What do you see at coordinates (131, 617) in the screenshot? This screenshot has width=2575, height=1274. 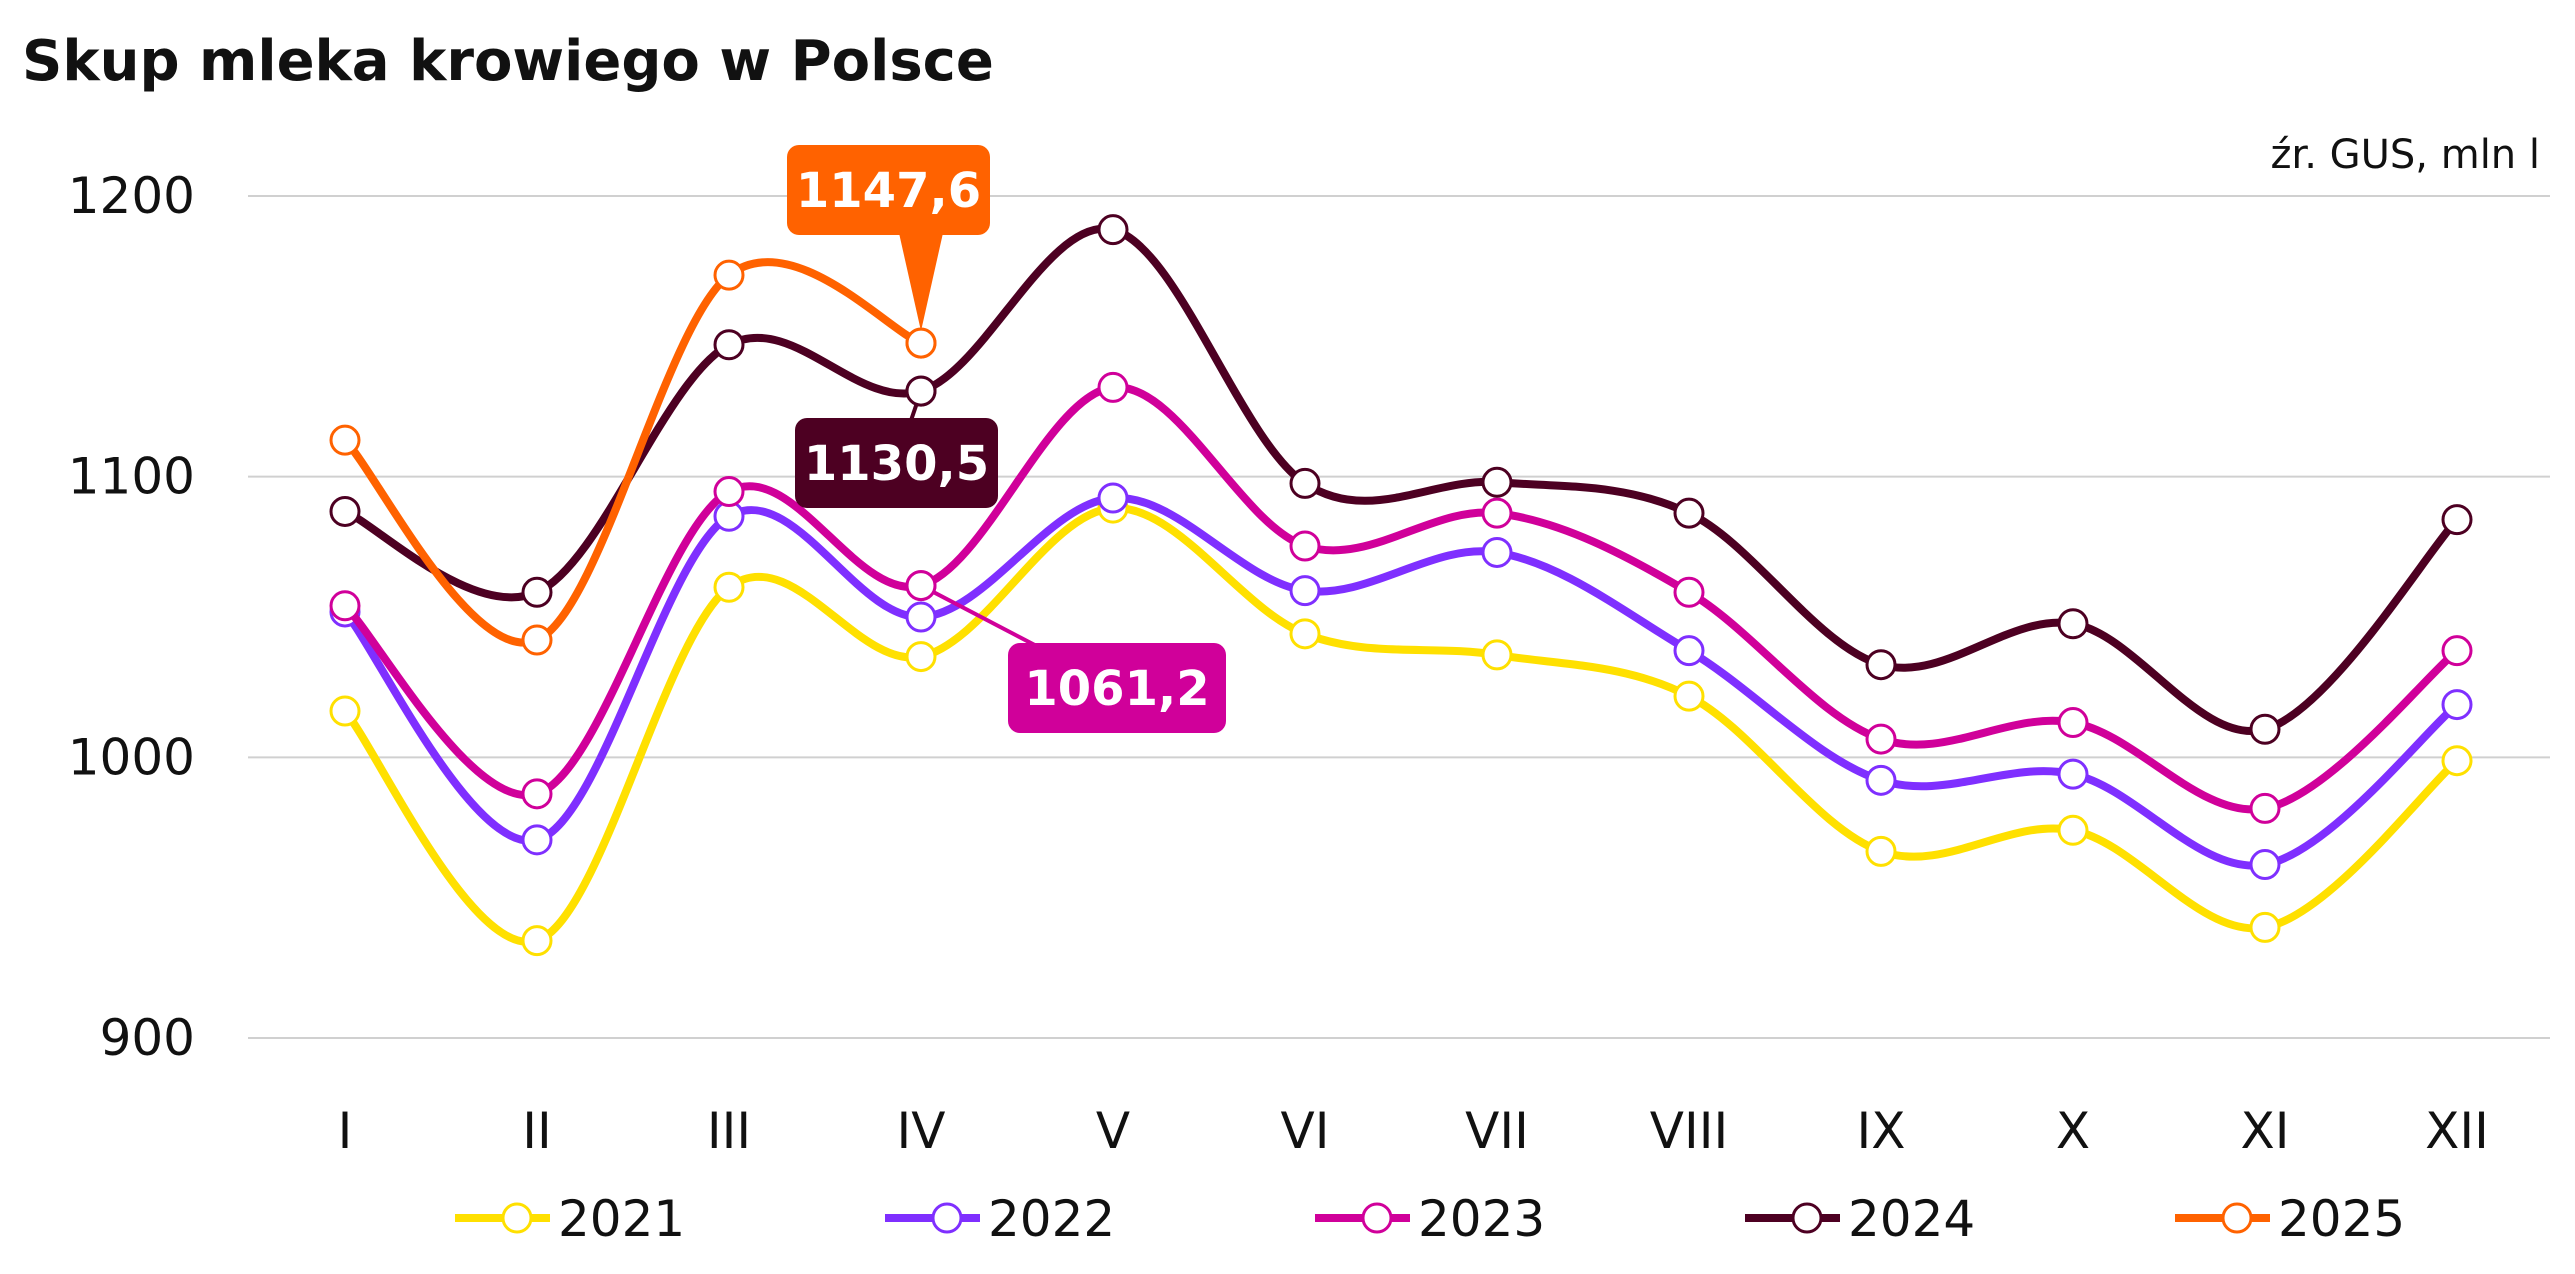 I see `y-axis-ticks: 900 1000 1100 1200` at bounding box center [131, 617].